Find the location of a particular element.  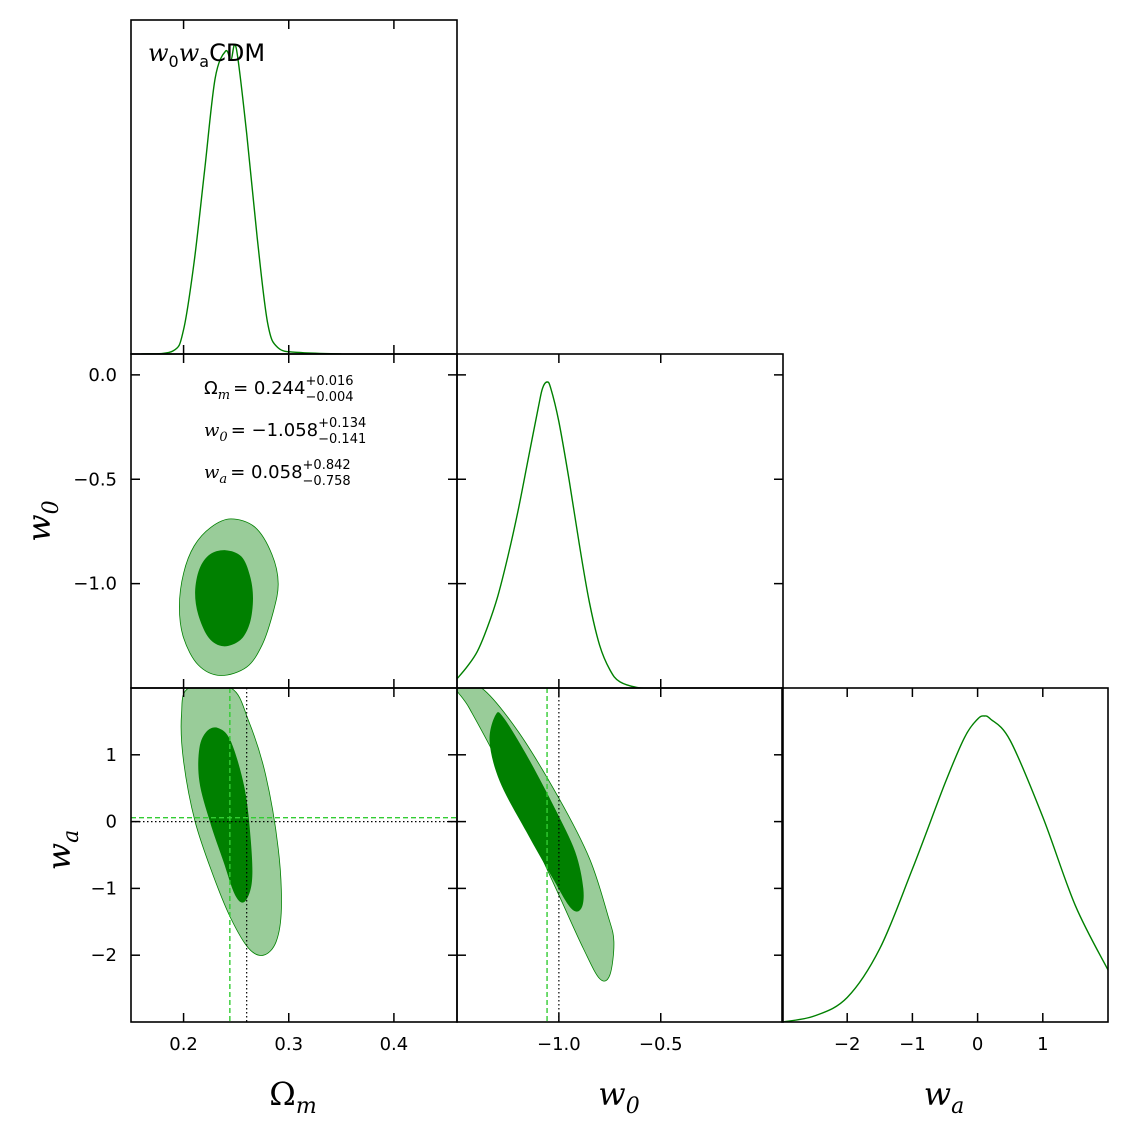

y-tick-label-w0: −0.5 is located at coordinates (95, 479).